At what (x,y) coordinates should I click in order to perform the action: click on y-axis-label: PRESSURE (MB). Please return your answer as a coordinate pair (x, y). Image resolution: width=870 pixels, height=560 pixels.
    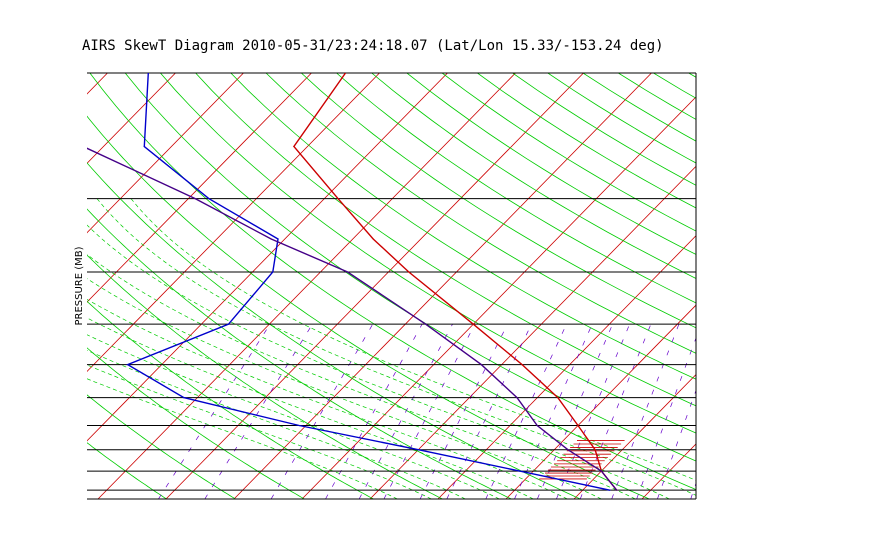
    Looking at the image, I should click on (79, 285).